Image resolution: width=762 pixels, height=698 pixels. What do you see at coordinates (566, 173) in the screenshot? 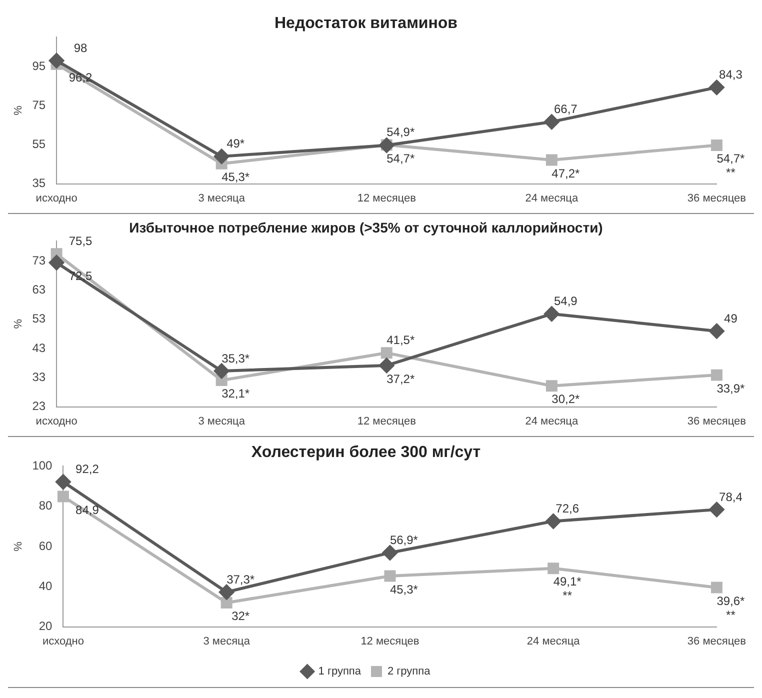
I see `data-label: 47,2*` at bounding box center [566, 173].